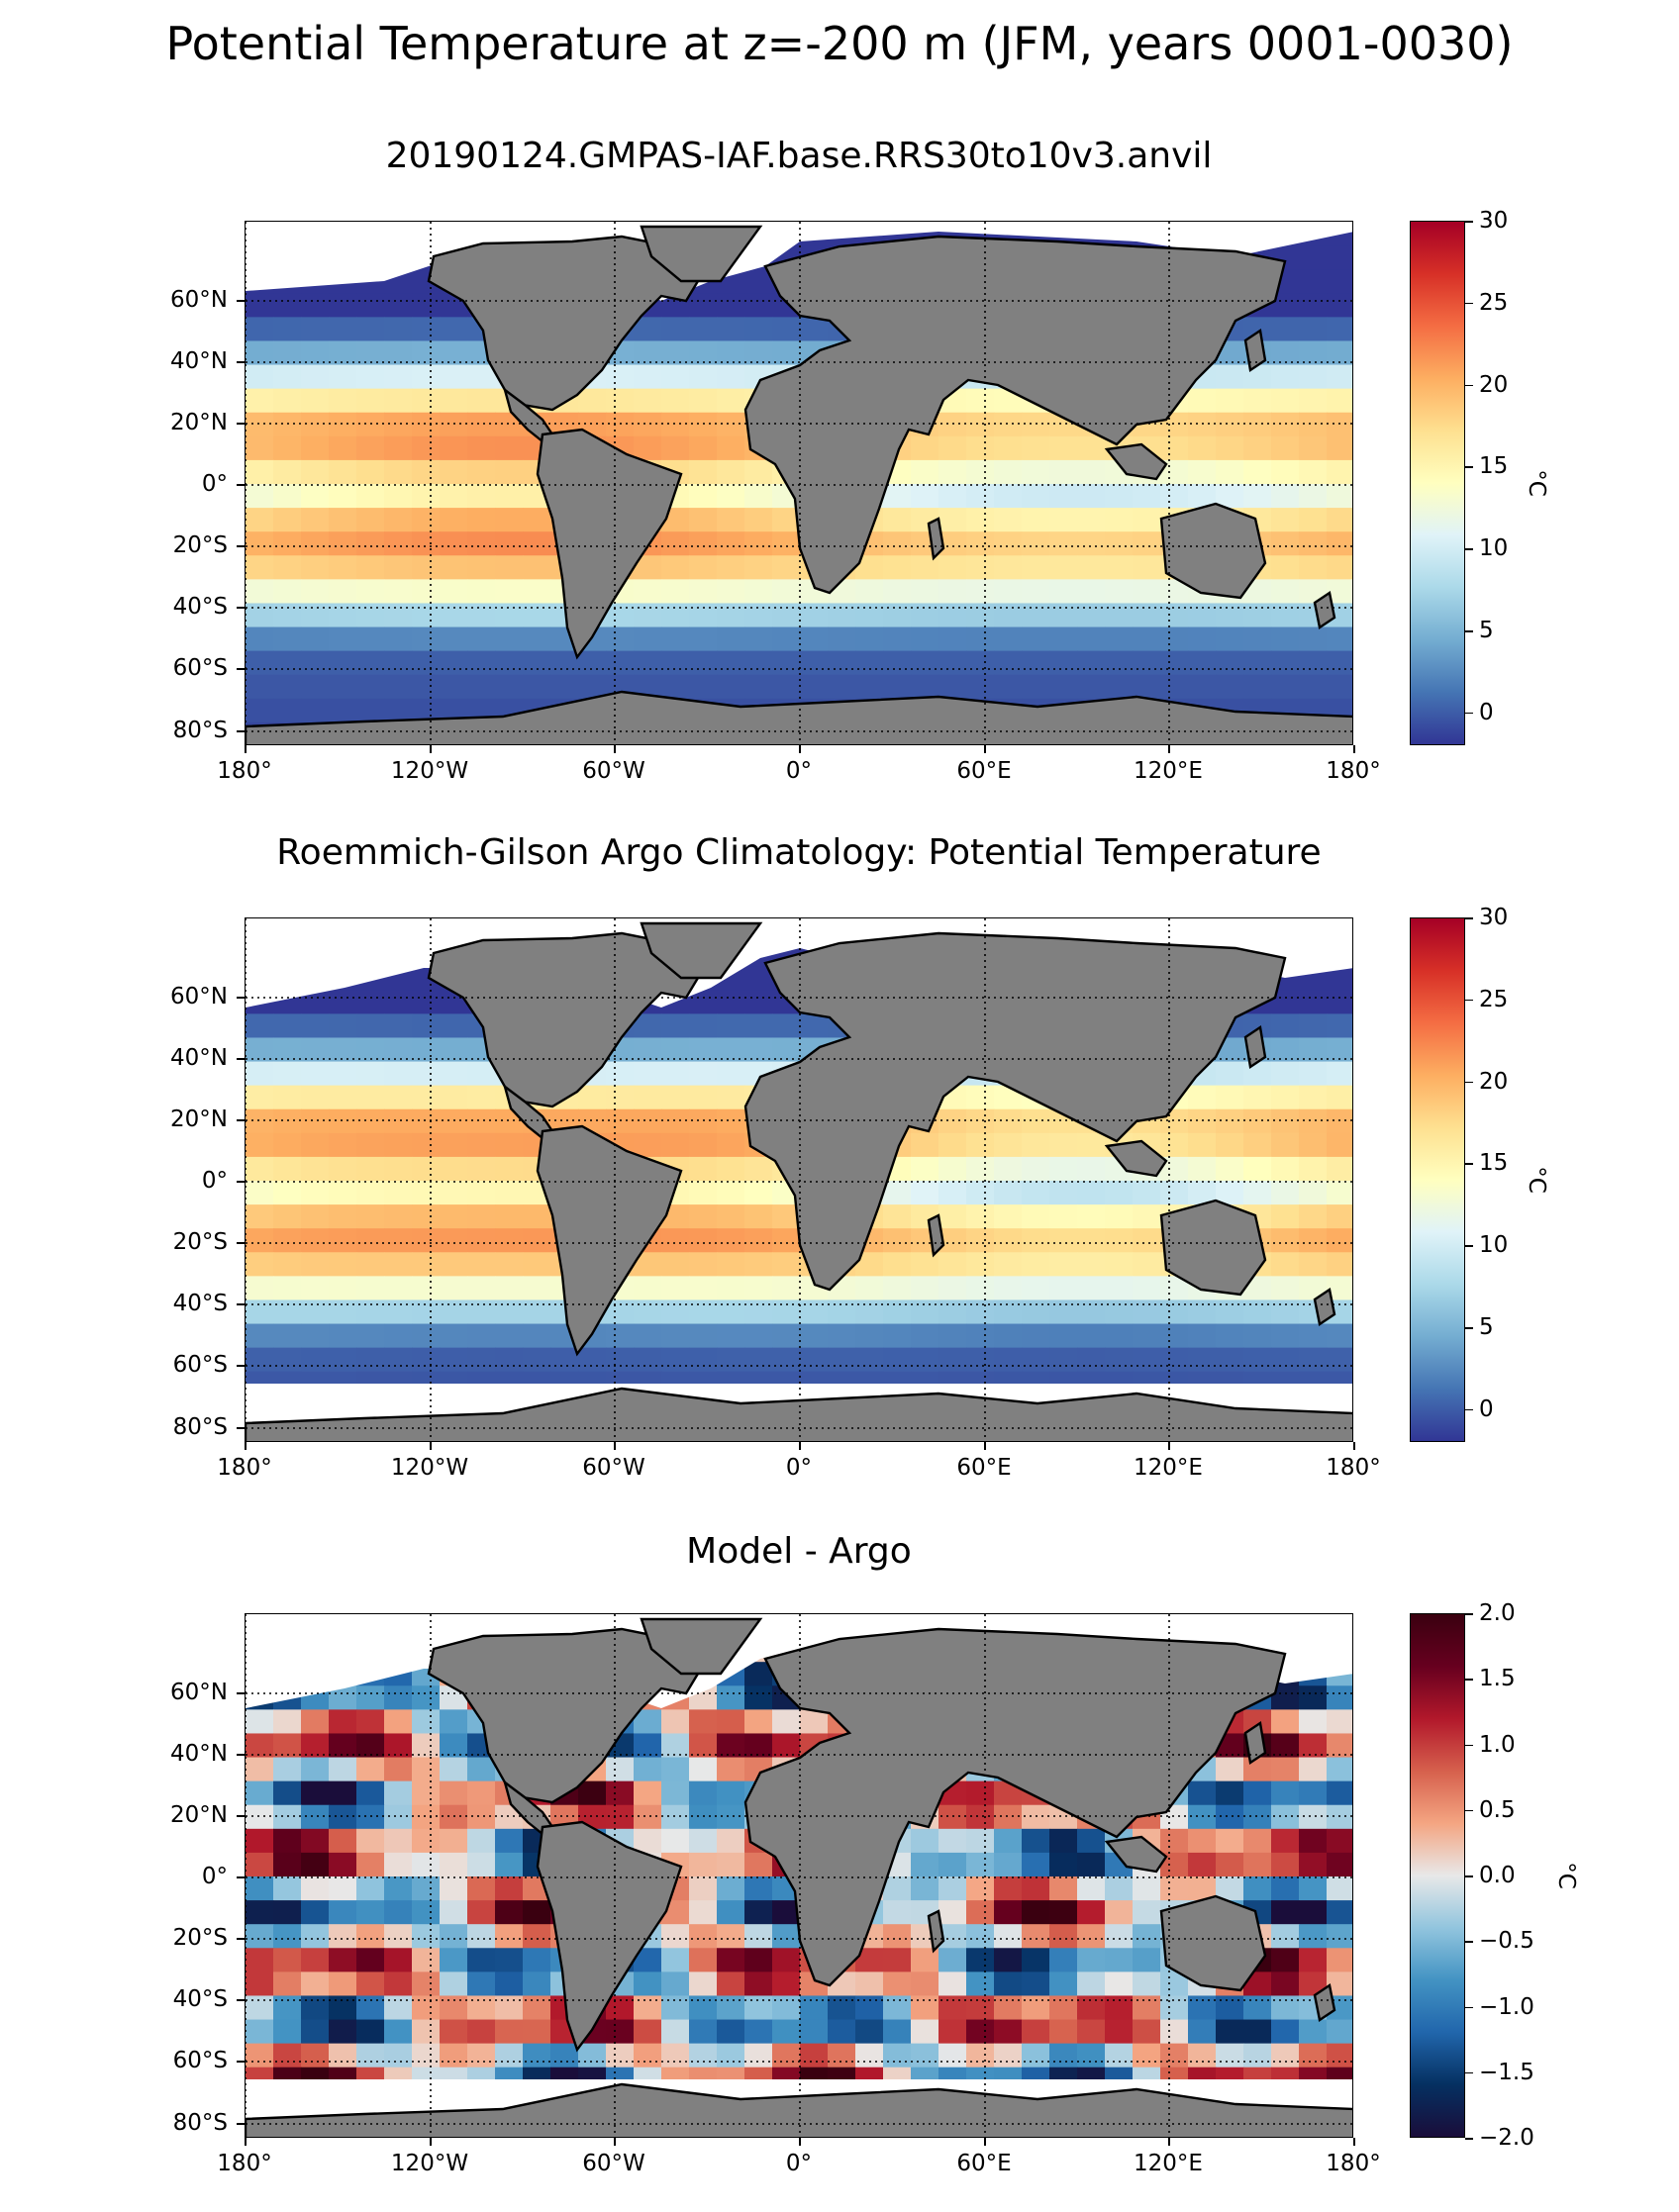 The image size is (1679, 2212). Describe the element at coordinates (799, 2163) in the screenshot. I see `lon-tick-label: 0°` at that location.